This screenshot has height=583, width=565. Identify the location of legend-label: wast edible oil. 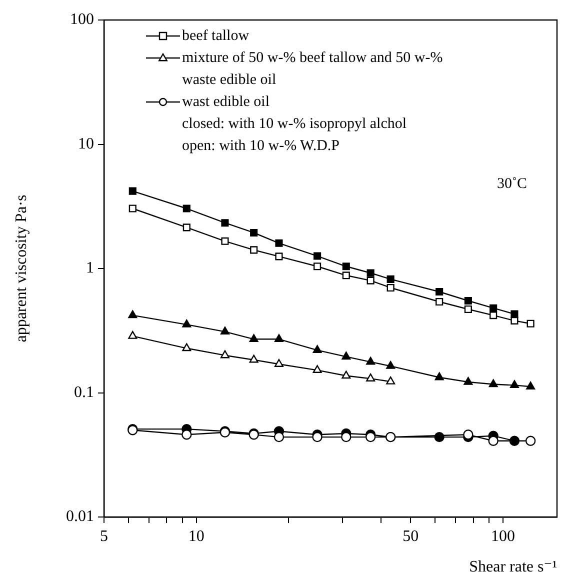
(226, 102).